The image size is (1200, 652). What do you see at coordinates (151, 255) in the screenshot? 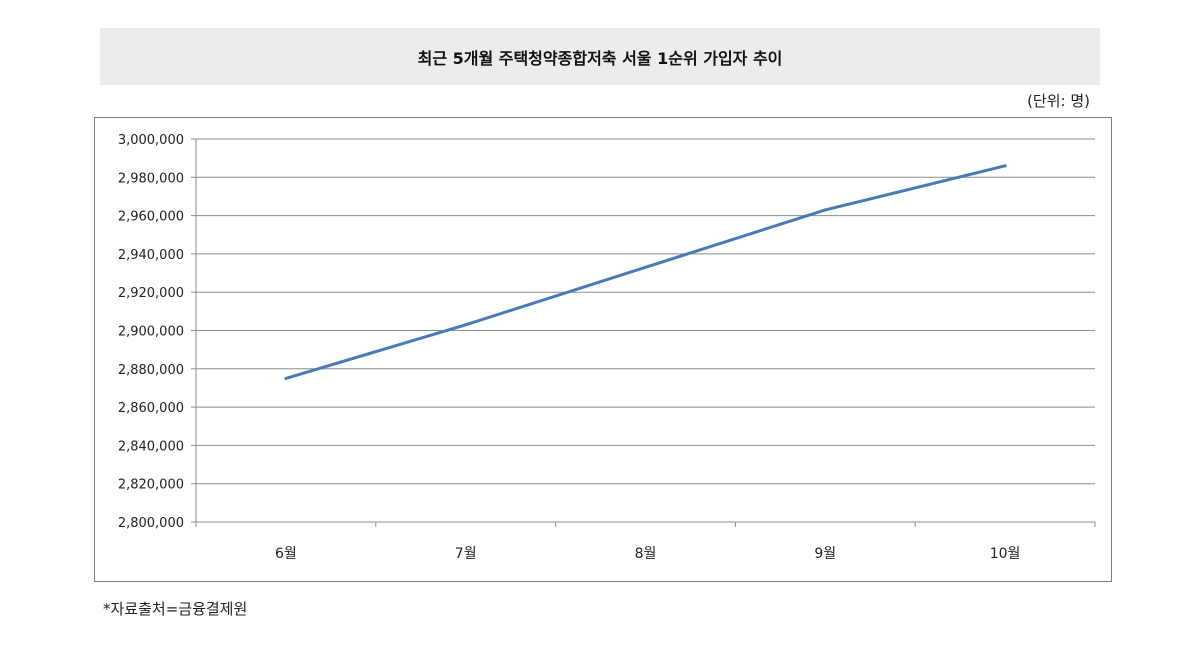
I see `y-tick-label: 2,940,000` at bounding box center [151, 255].